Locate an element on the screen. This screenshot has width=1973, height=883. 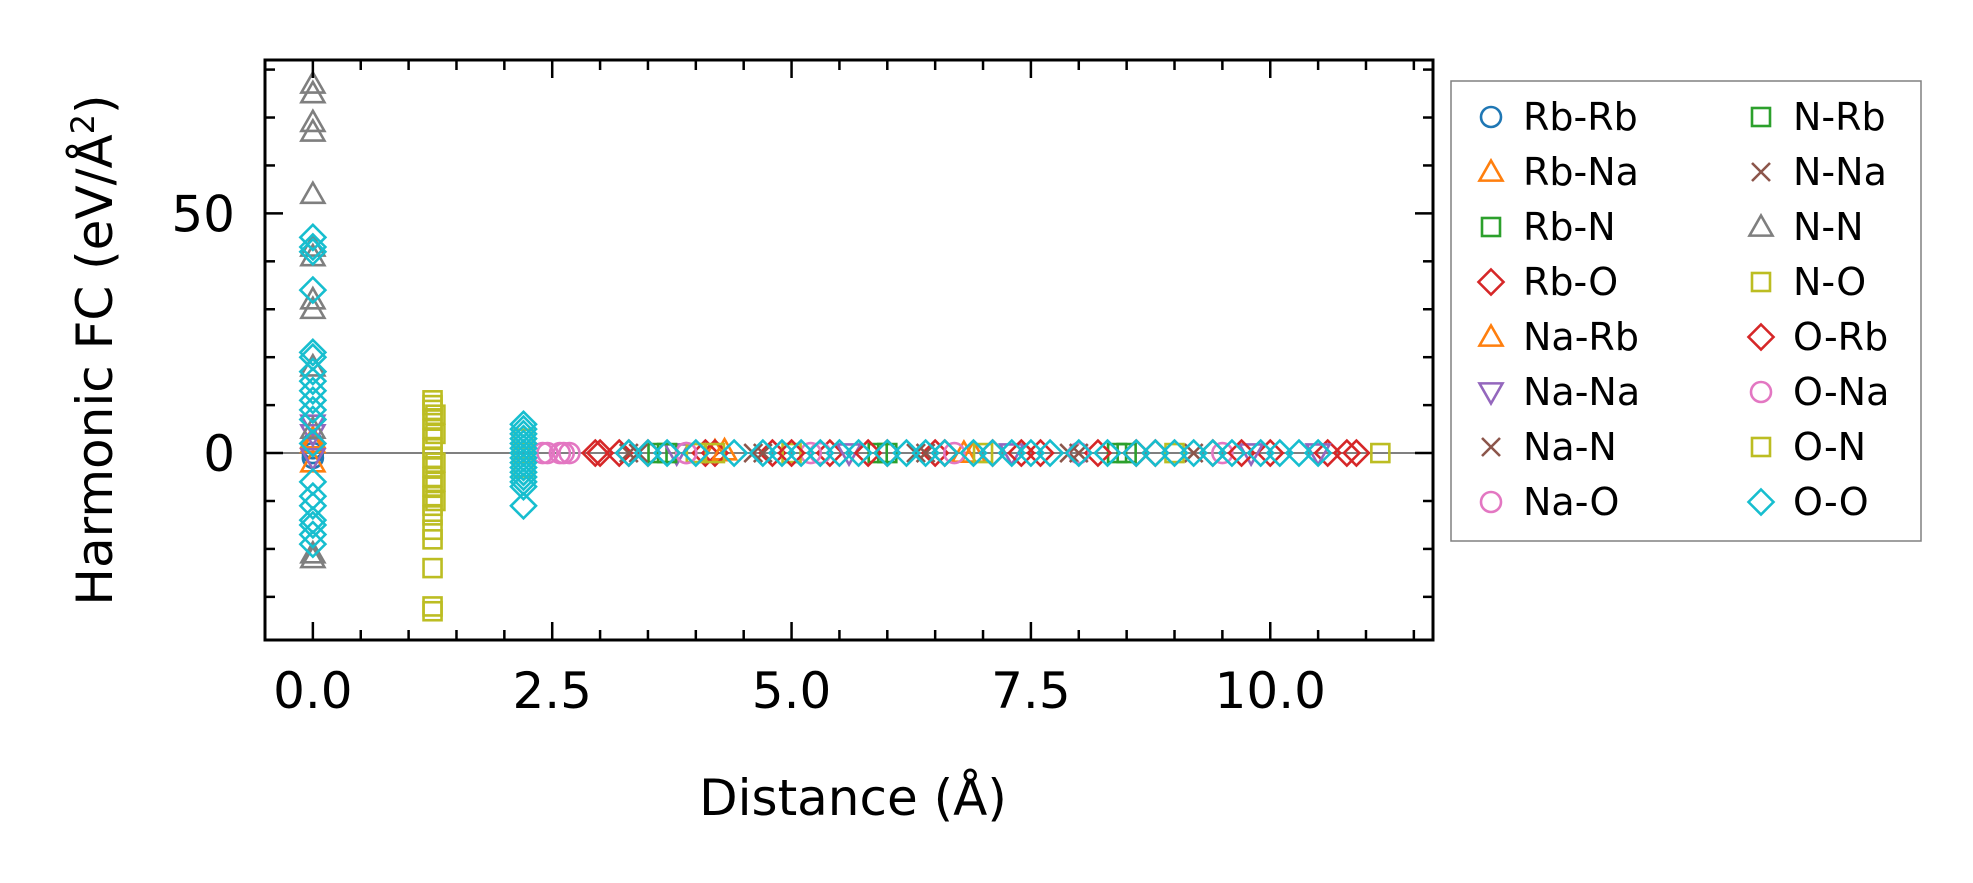
x-tick-label: 0.0 is located at coordinates (313, 691).